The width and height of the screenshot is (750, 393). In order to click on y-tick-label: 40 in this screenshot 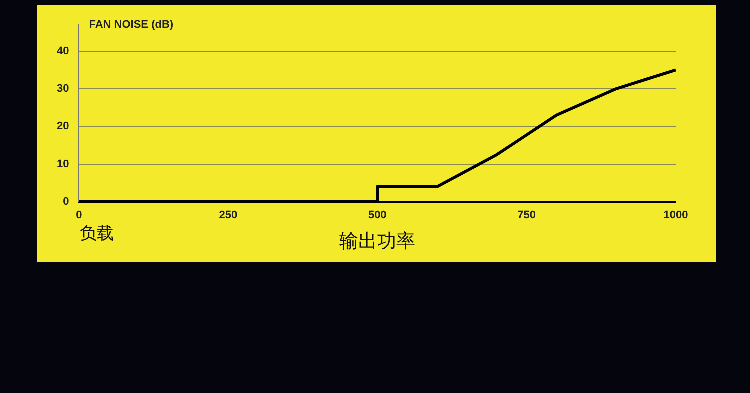, I will do `click(63, 51)`.